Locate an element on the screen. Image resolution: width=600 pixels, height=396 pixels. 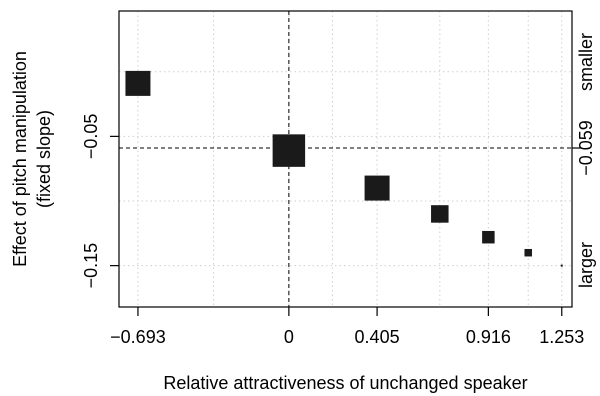
y-axis-title-line2: (fixed slope) is located at coordinates (44, 159).